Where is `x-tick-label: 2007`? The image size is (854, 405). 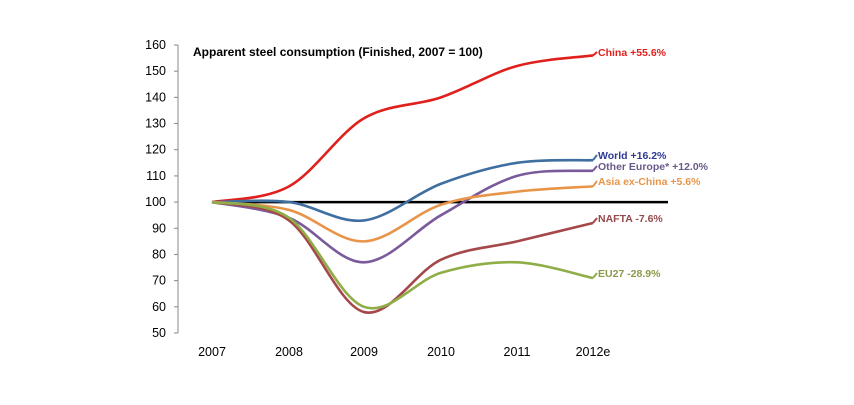 x-tick-label: 2007 is located at coordinates (212, 352).